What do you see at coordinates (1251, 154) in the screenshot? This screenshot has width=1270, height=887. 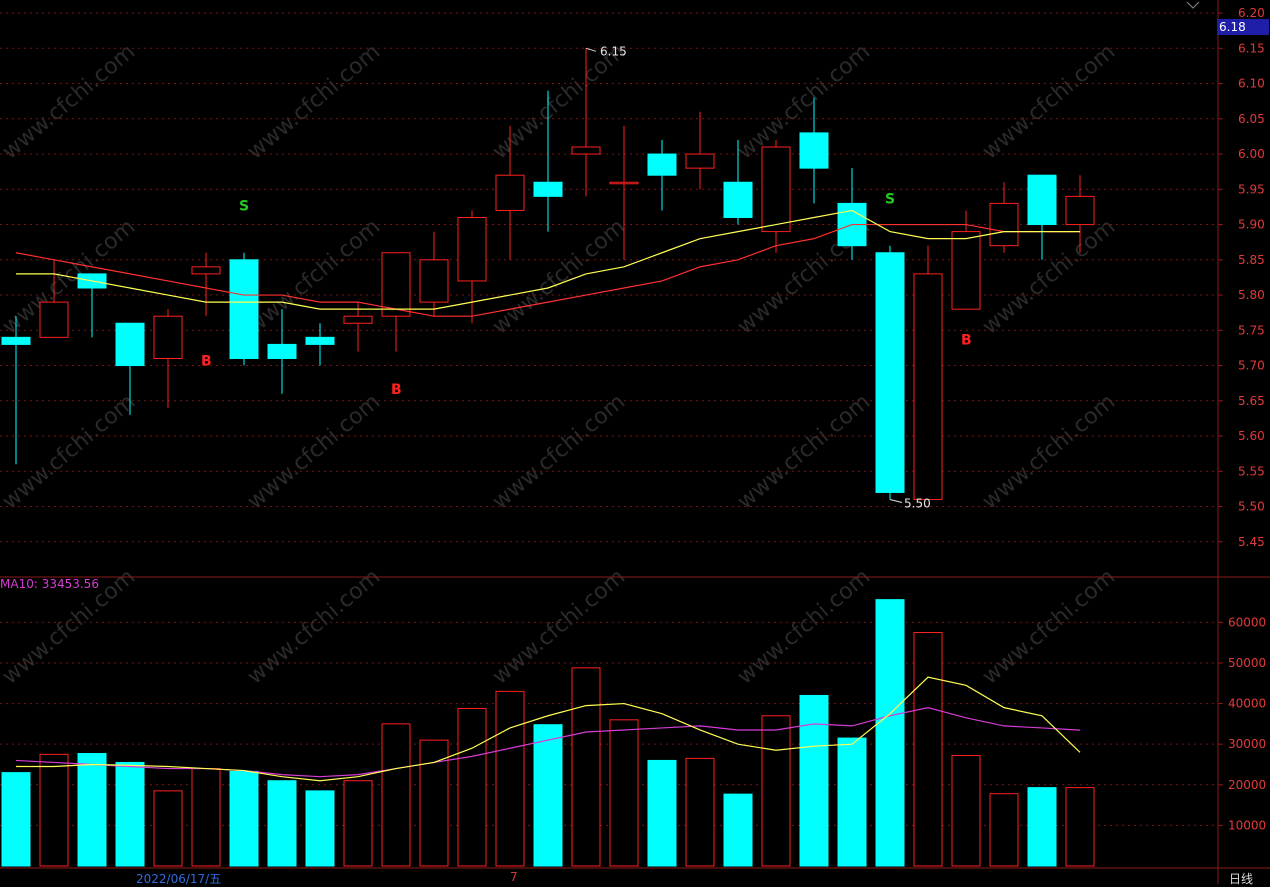 I see `price-tick-label: 6.00` at bounding box center [1251, 154].